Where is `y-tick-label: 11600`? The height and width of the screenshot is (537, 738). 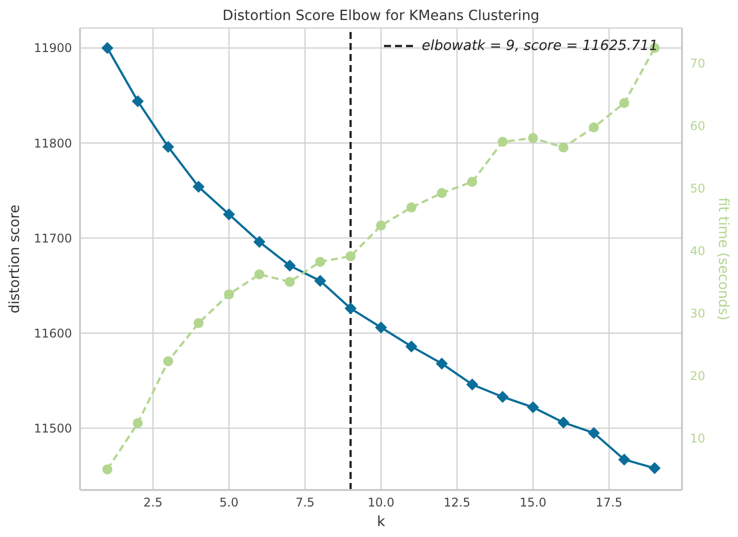 y-tick-label: 11600 is located at coordinates (53, 333).